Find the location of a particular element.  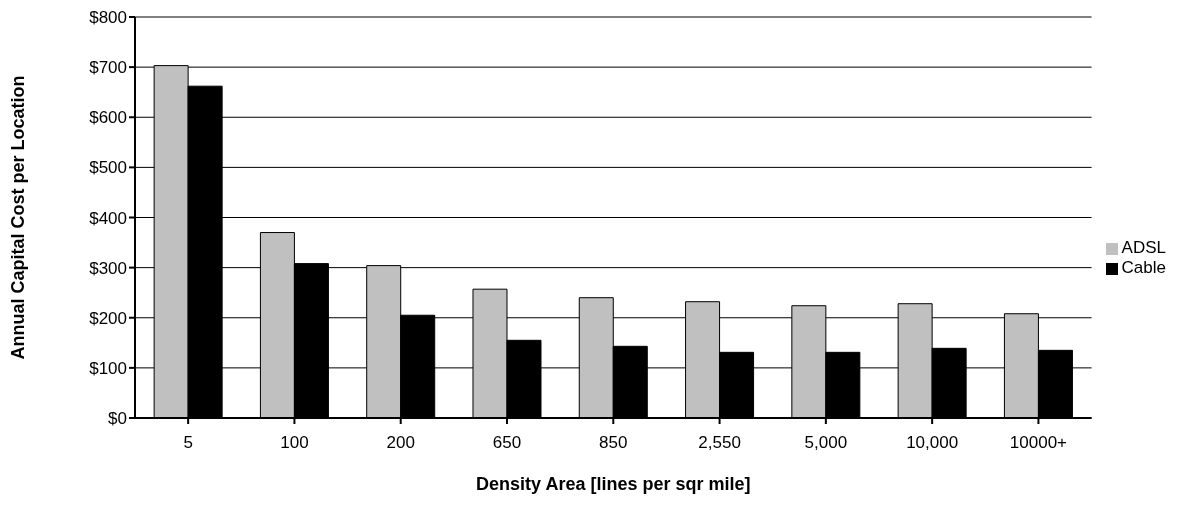

x-tick-label: 2,550 is located at coordinates (719, 443).